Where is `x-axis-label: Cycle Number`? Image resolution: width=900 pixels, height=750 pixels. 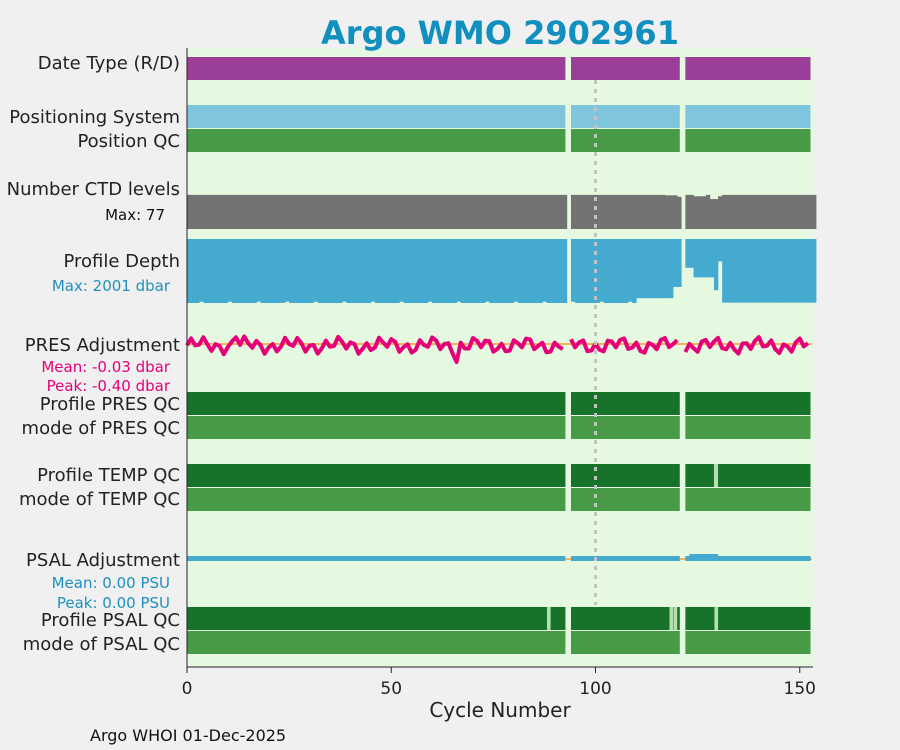 x-axis-label: Cycle Number is located at coordinates (500, 710).